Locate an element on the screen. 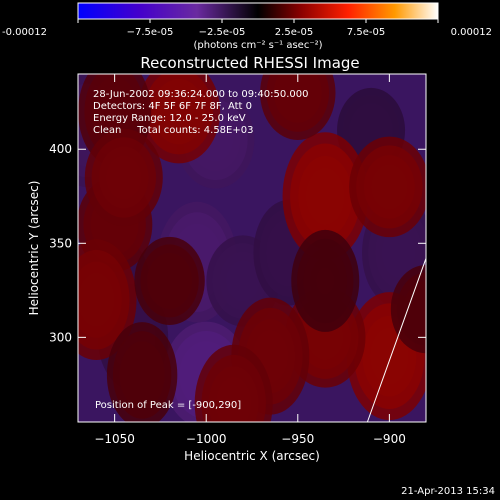 The height and width of the screenshot is (500, 500). annotation-clean-counts: Clean Total counts: 4.58E+03 is located at coordinates (173, 130).